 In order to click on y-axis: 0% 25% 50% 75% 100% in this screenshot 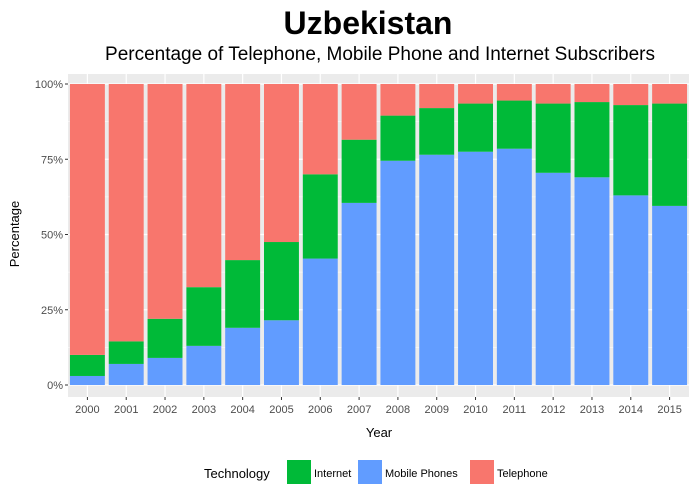, I will do `click(51, 235)`.